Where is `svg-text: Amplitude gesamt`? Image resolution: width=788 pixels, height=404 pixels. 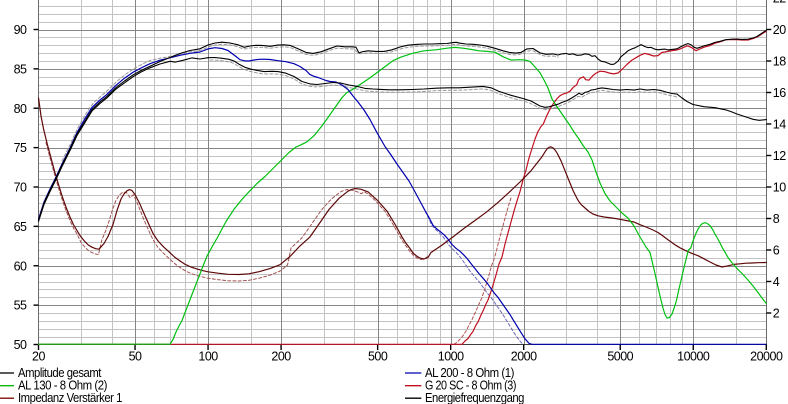 svg-text: Amplitude gesamt is located at coordinates (60, 373).